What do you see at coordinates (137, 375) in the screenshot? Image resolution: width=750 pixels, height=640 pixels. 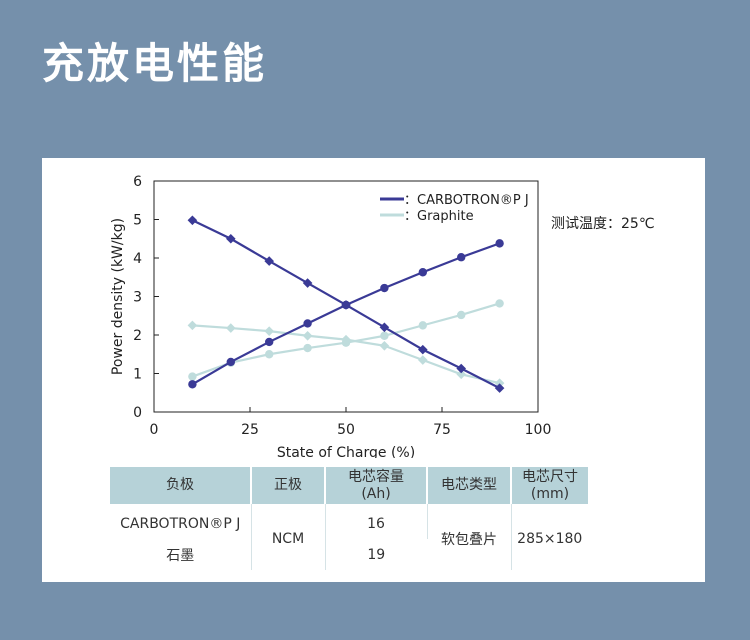 I see `y-tick-label: 1` at bounding box center [137, 375].